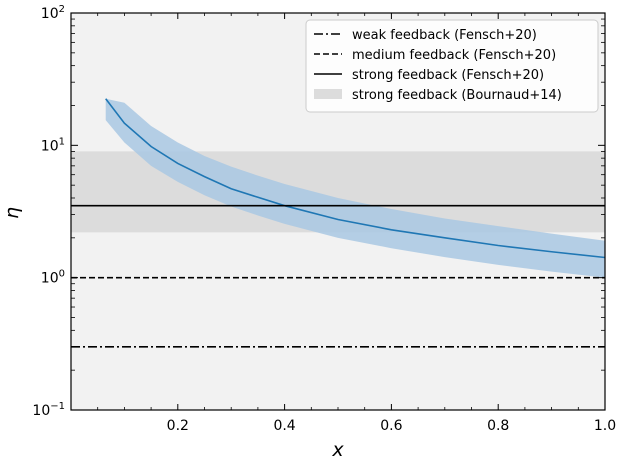 Image resolution: width=619 pixels, height=462 pixels. I want to click on y-tick-label: 10⁻¹, so click(48, 410).